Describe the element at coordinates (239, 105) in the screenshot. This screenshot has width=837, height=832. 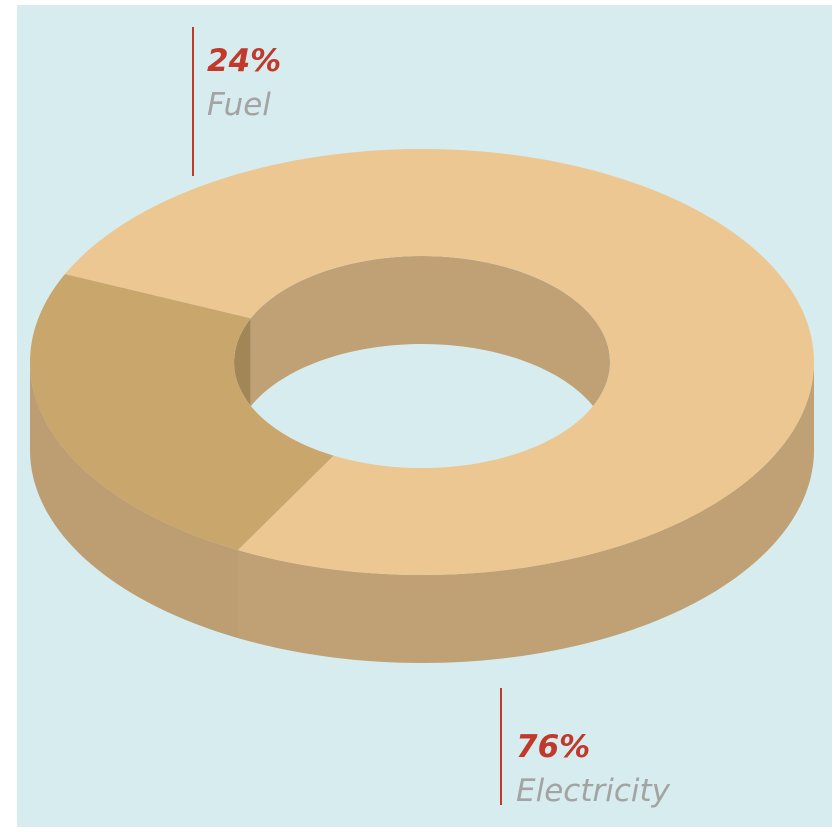
I see `category-label-fuel: Fuel` at that location.